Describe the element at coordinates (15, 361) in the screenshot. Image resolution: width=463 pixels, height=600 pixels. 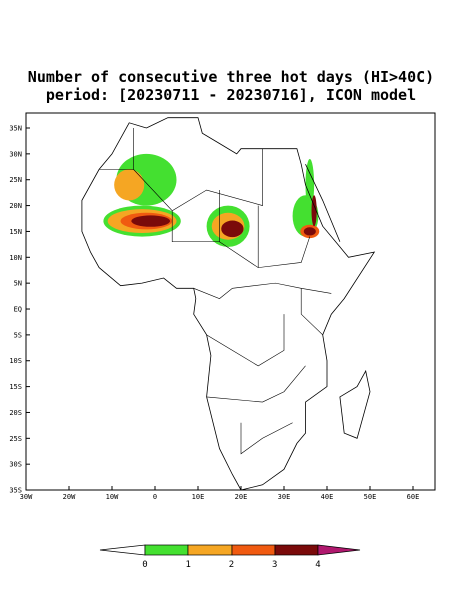
I see `lat-label: 10S` at that location.